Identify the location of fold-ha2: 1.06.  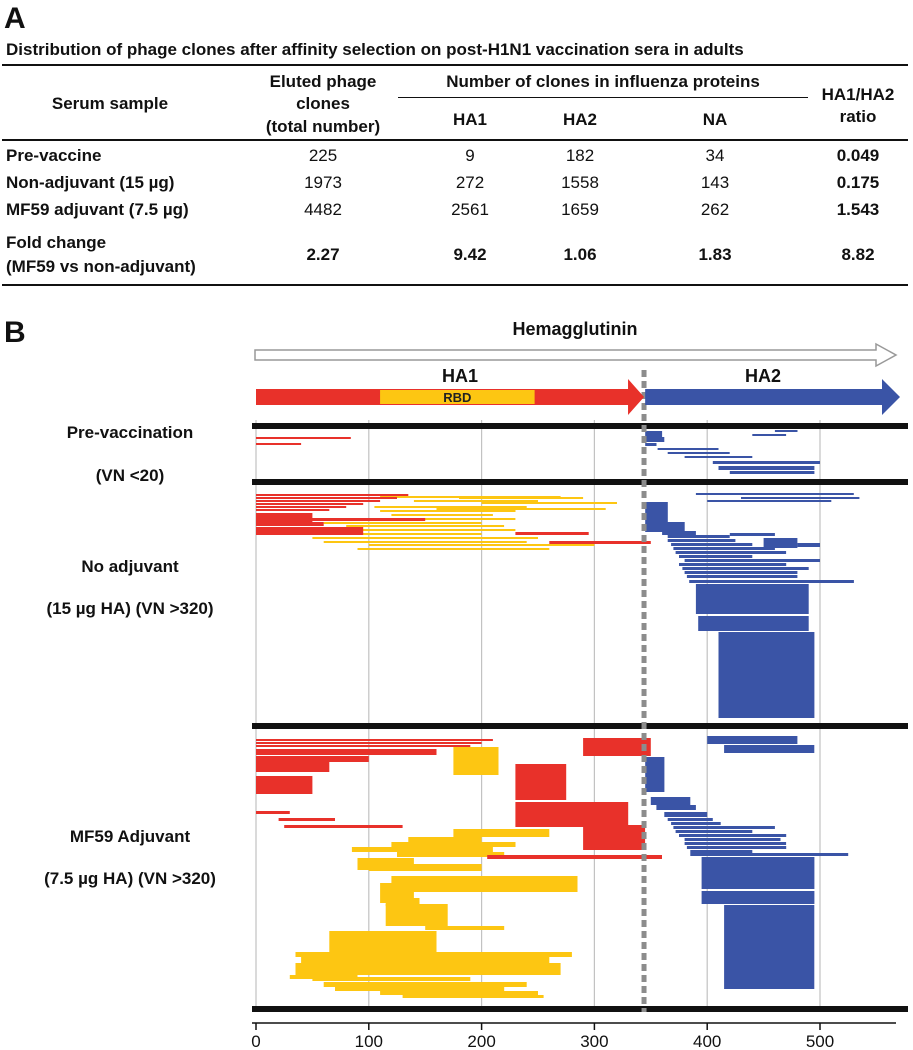
(580, 254).